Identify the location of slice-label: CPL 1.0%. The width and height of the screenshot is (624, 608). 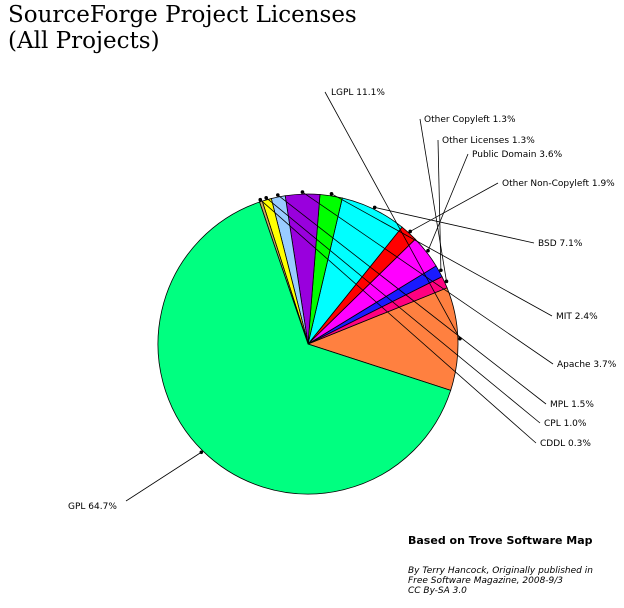
(565, 424).